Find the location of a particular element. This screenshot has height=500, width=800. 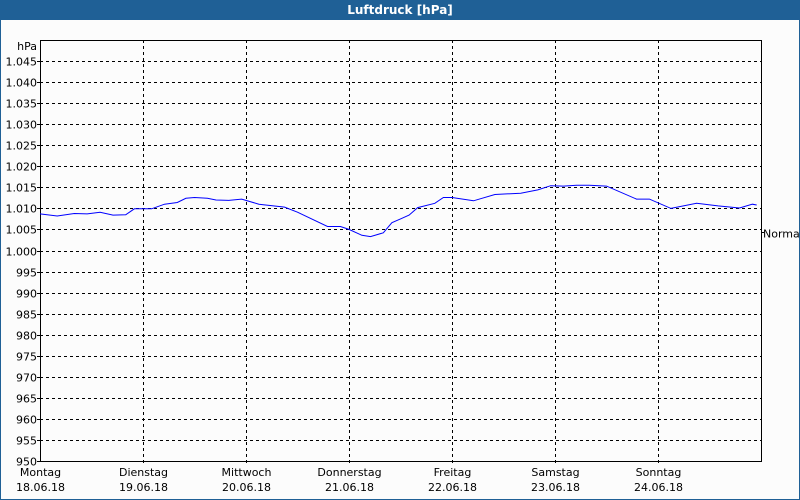

y-tick-label: 1.015 is located at coordinates (22, 188).